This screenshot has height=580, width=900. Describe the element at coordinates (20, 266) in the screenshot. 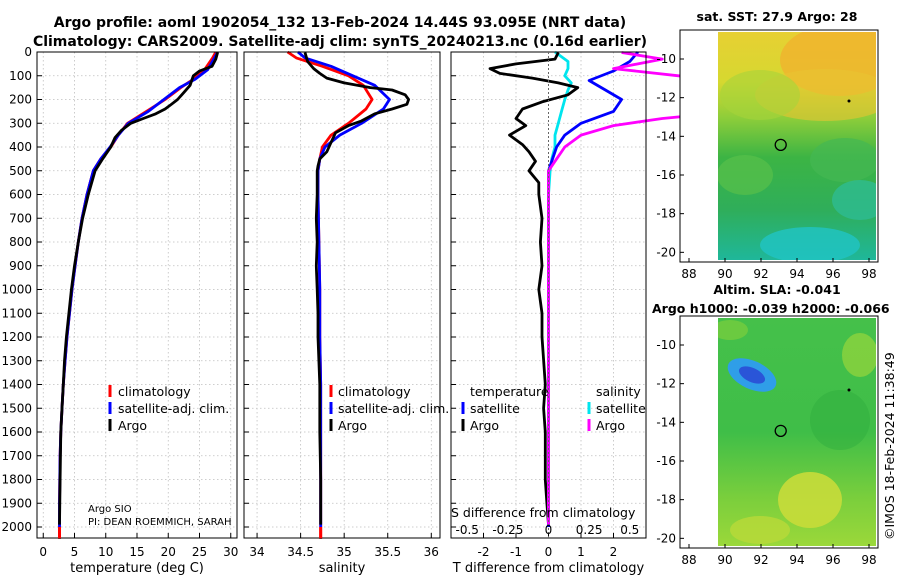

I see `depth-tick-label: 900` at that location.